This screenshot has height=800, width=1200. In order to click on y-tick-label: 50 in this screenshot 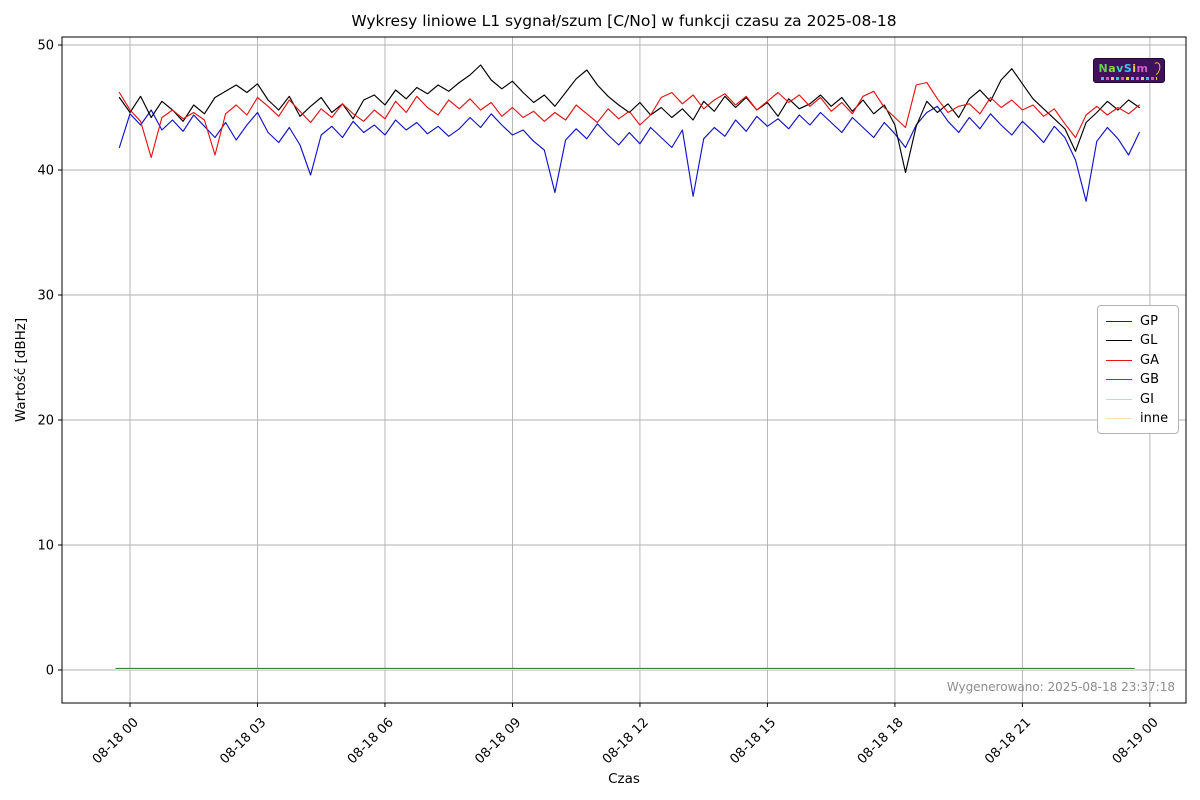, I will do `click(45, 46)`.